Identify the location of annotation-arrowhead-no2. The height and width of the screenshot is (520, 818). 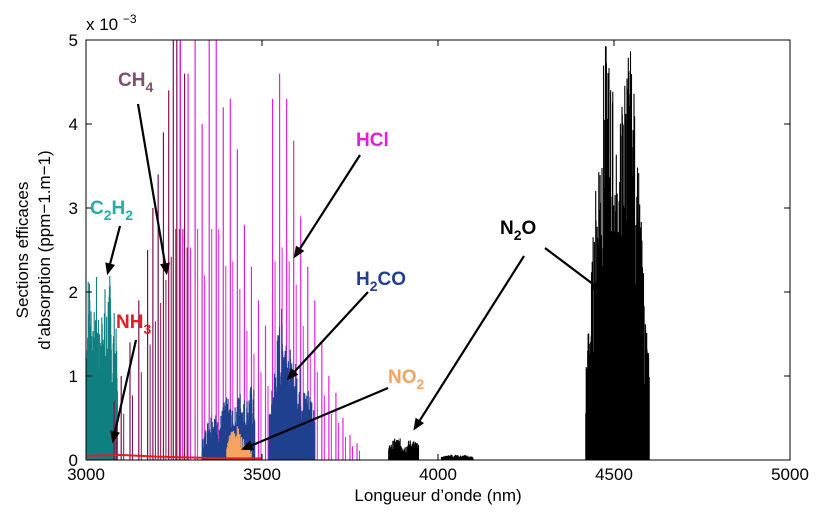
(247, 445).